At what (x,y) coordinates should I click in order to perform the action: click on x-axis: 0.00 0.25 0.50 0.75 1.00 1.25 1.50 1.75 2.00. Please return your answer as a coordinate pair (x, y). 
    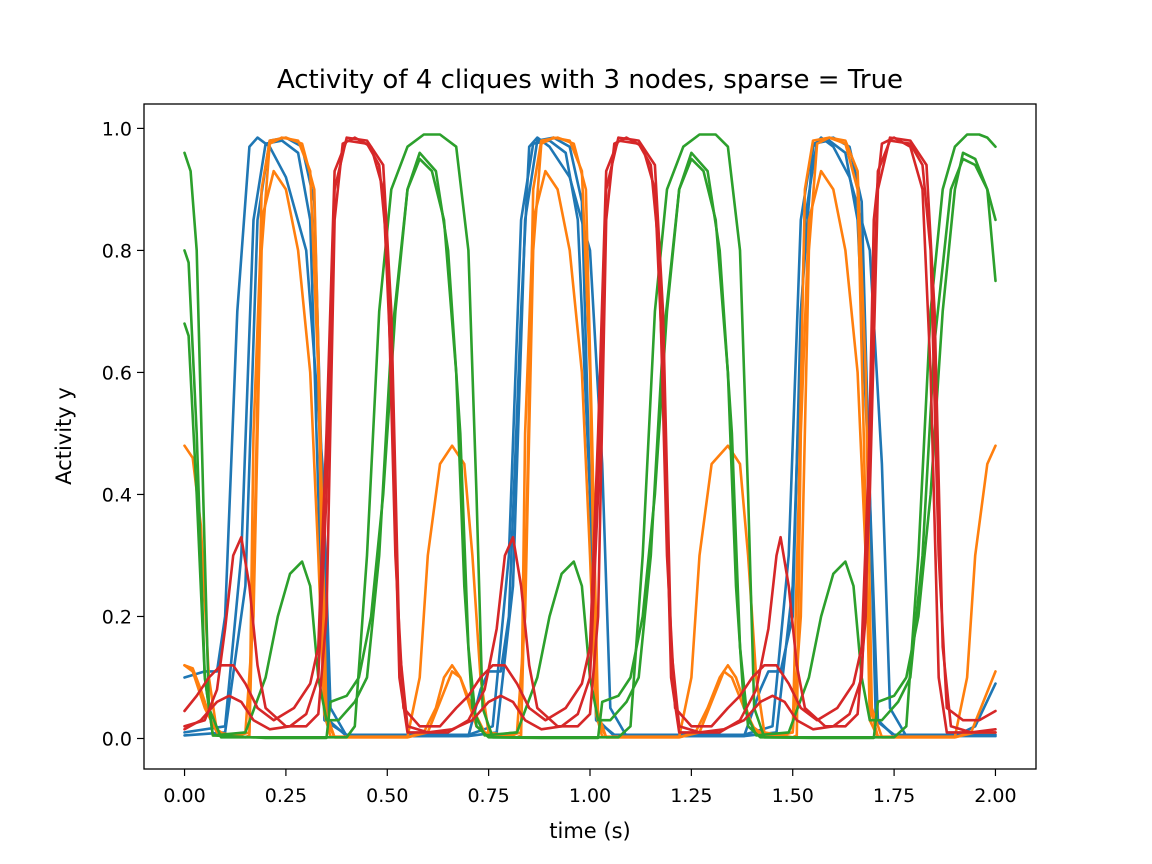
    Looking at the image, I should click on (590, 788).